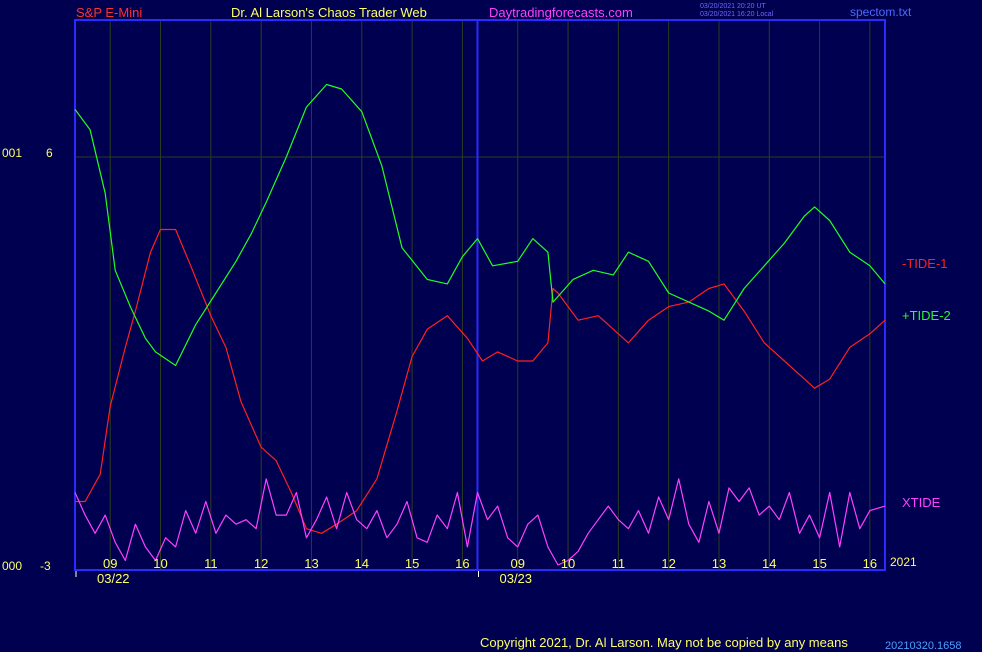 The width and height of the screenshot is (982, 652). I want to click on file-name: spectom.txt, so click(881, 12).